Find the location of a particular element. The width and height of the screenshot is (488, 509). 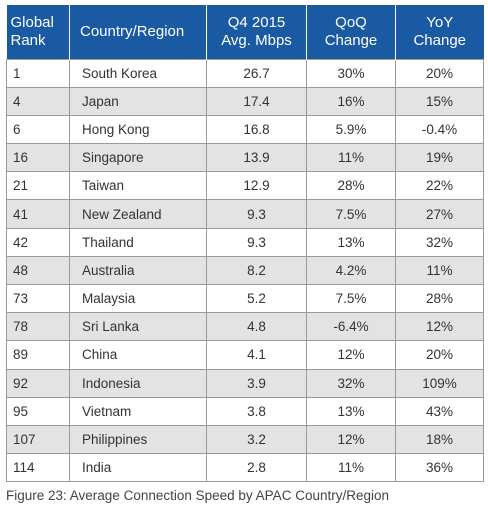

cell-speed: 13.9 is located at coordinates (256, 158).